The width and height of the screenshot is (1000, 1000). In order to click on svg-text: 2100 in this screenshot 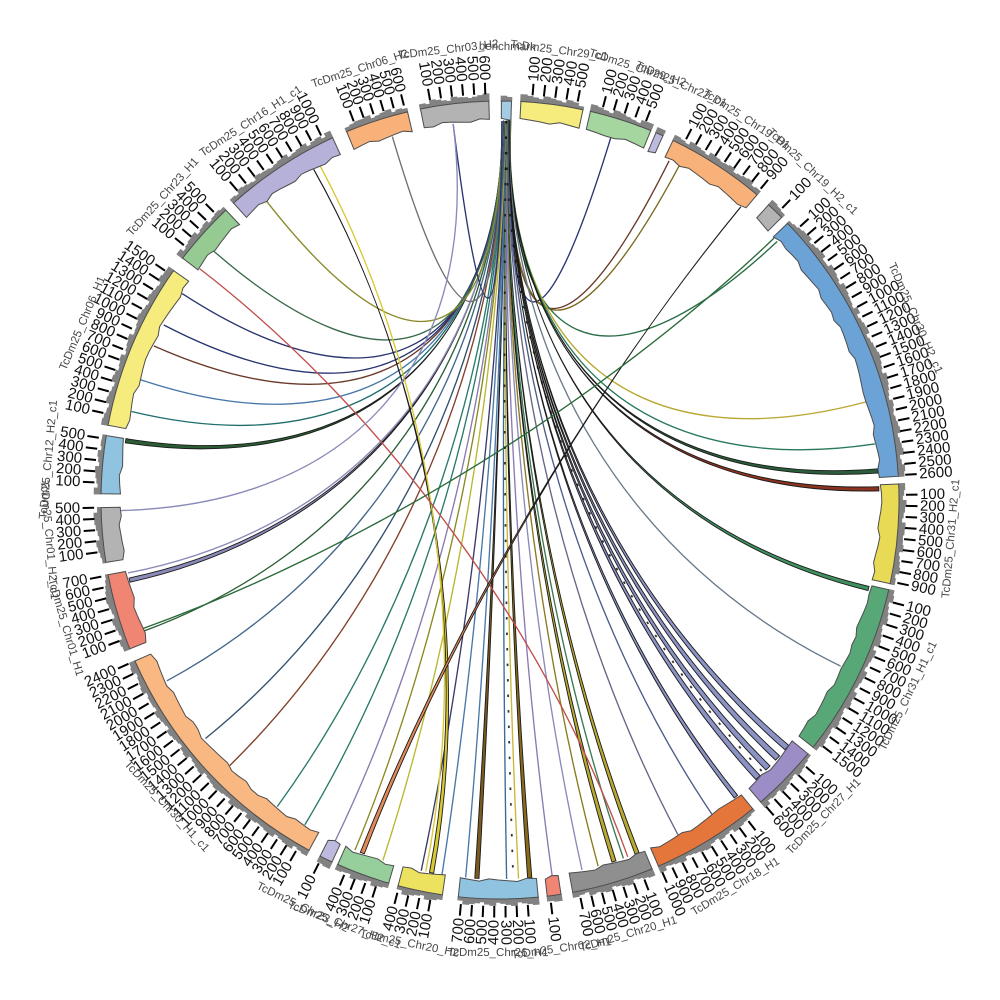, I will do `click(928, 414)`.